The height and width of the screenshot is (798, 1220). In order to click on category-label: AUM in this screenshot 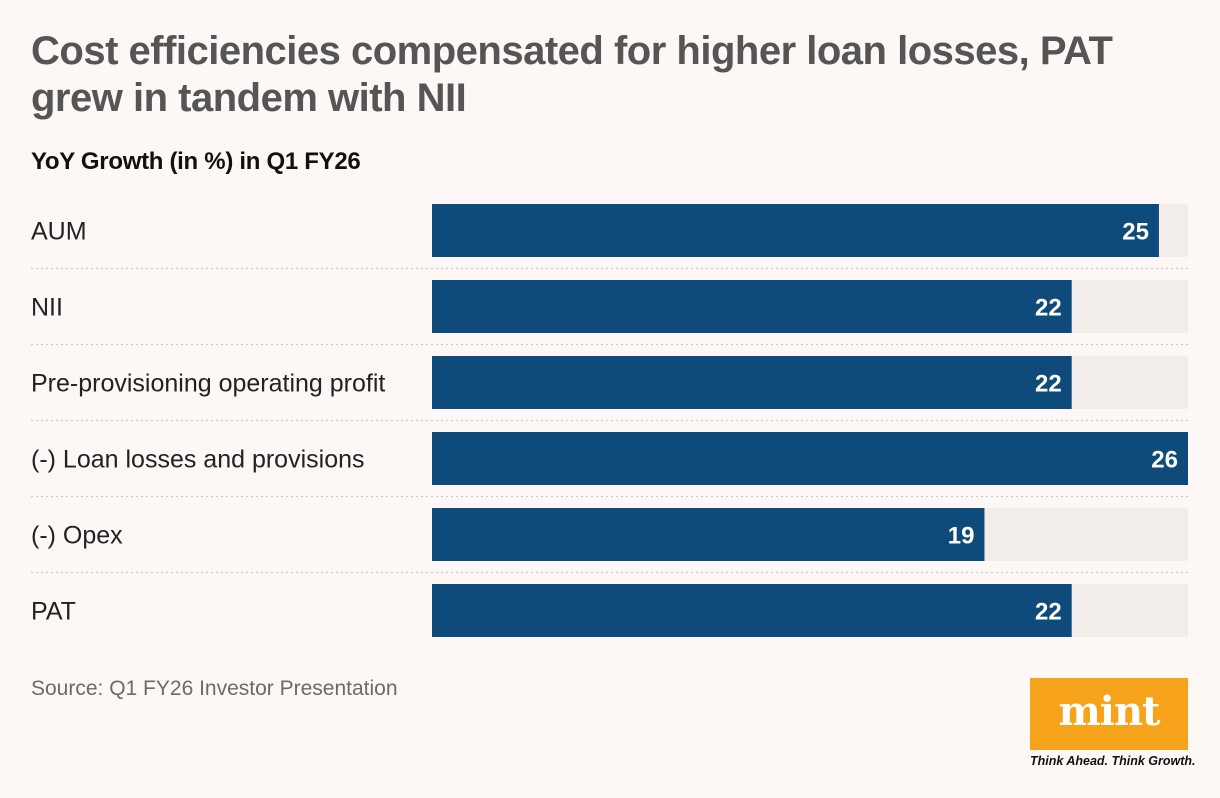, I will do `click(59, 232)`.